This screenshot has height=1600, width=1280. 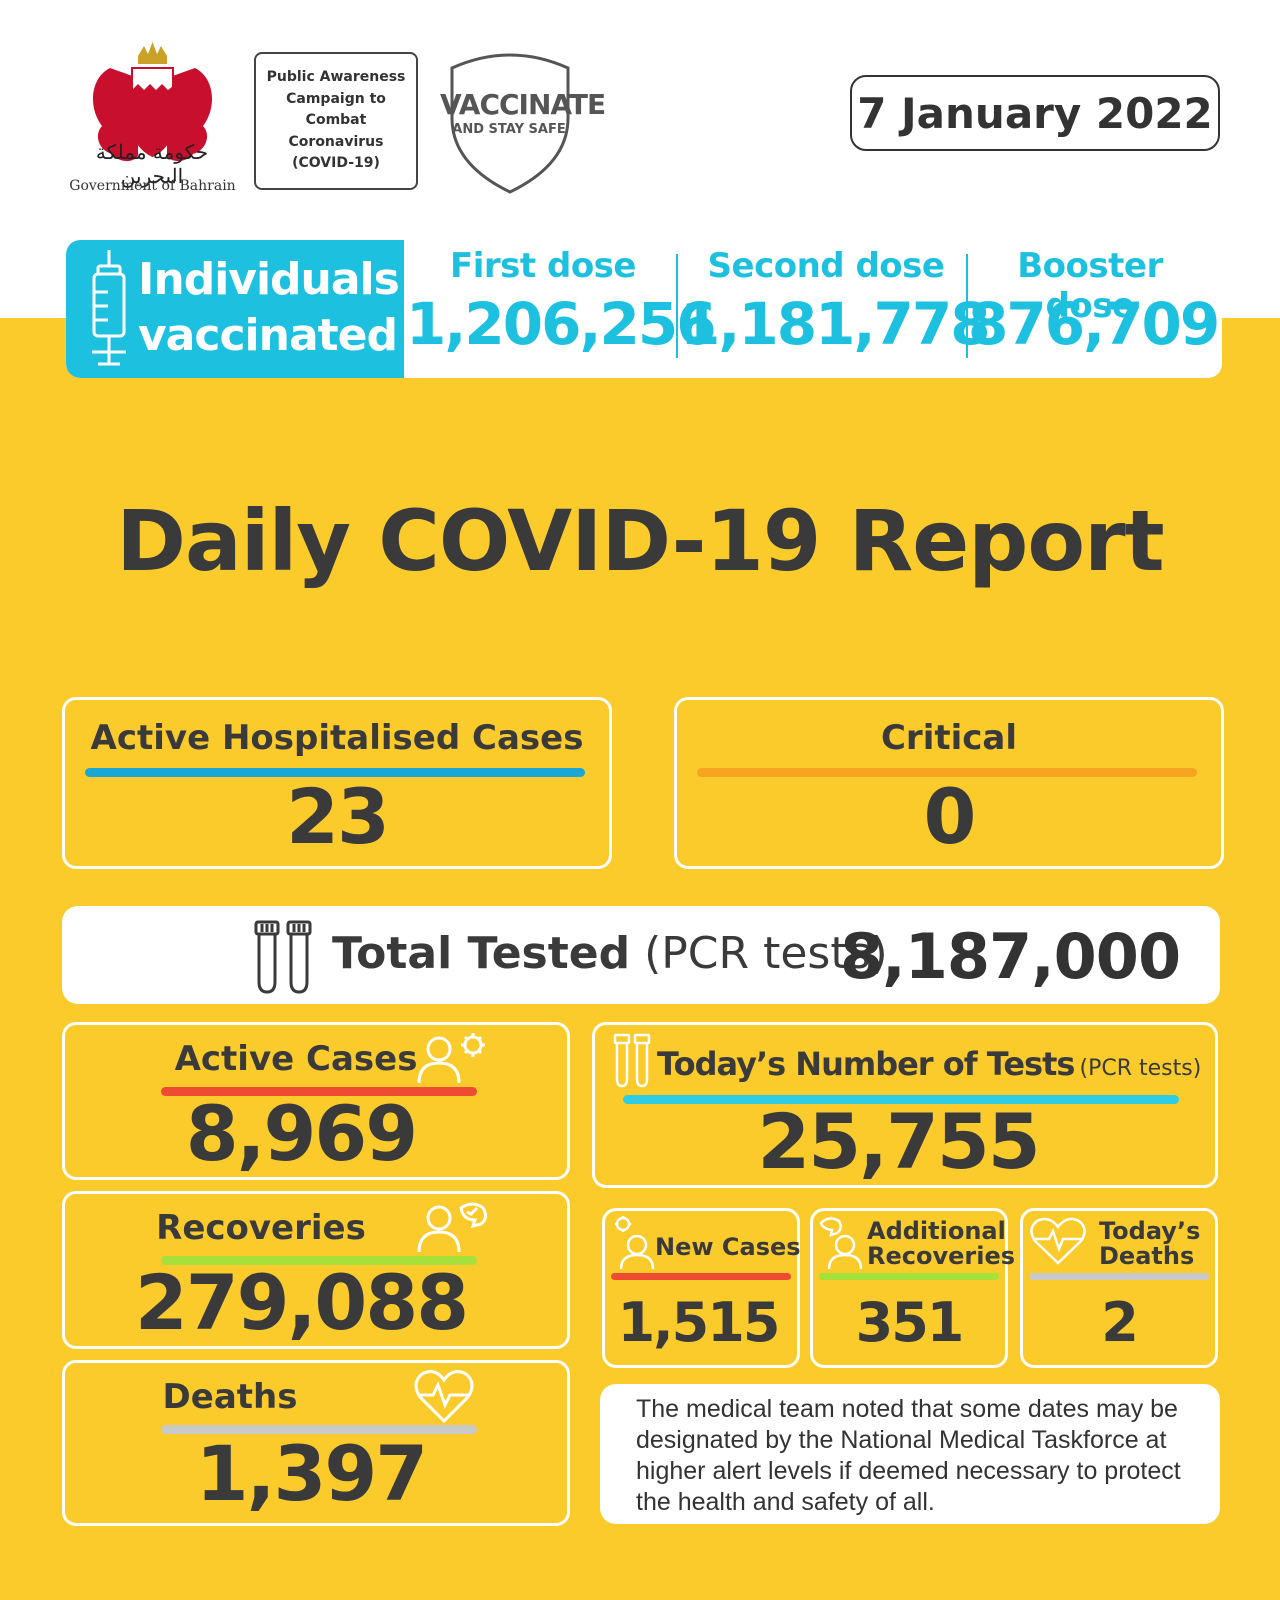 I want to click on todays-deaths-bar, so click(x=1119, y=1276).